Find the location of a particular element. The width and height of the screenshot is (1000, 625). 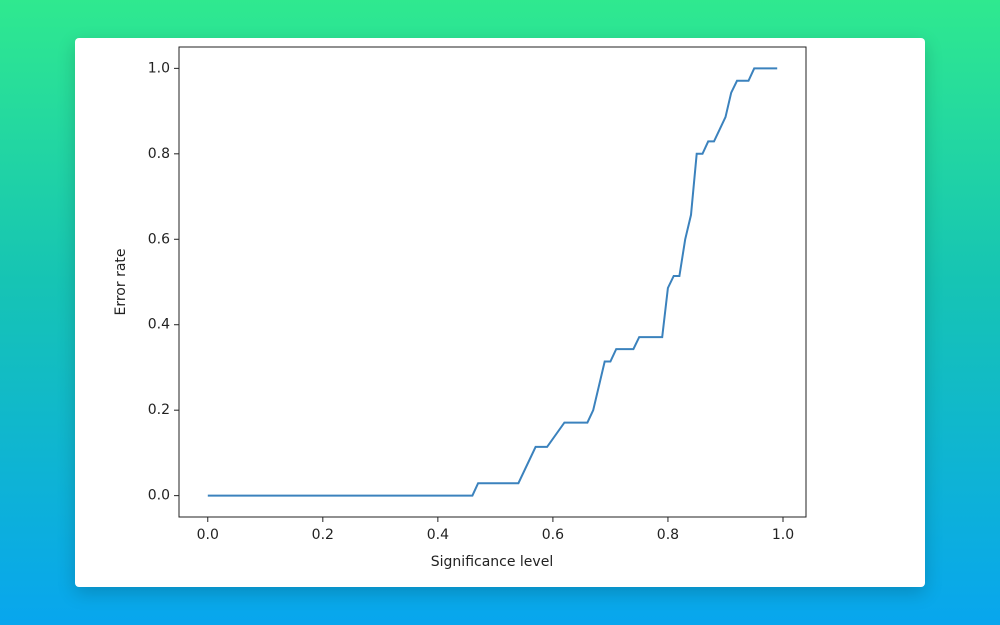

y-tick-label: 0.0 is located at coordinates (159, 496).